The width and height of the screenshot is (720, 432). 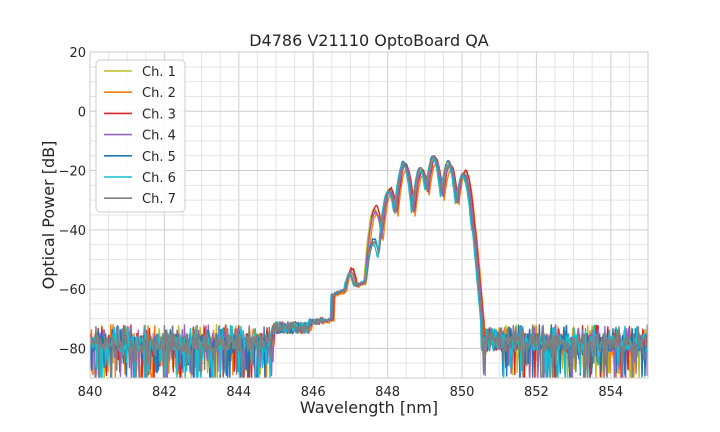 What do you see at coordinates (164, 392) in the screenshot?
I see `x-tick-label: 842` at bounding box center [164, 392].